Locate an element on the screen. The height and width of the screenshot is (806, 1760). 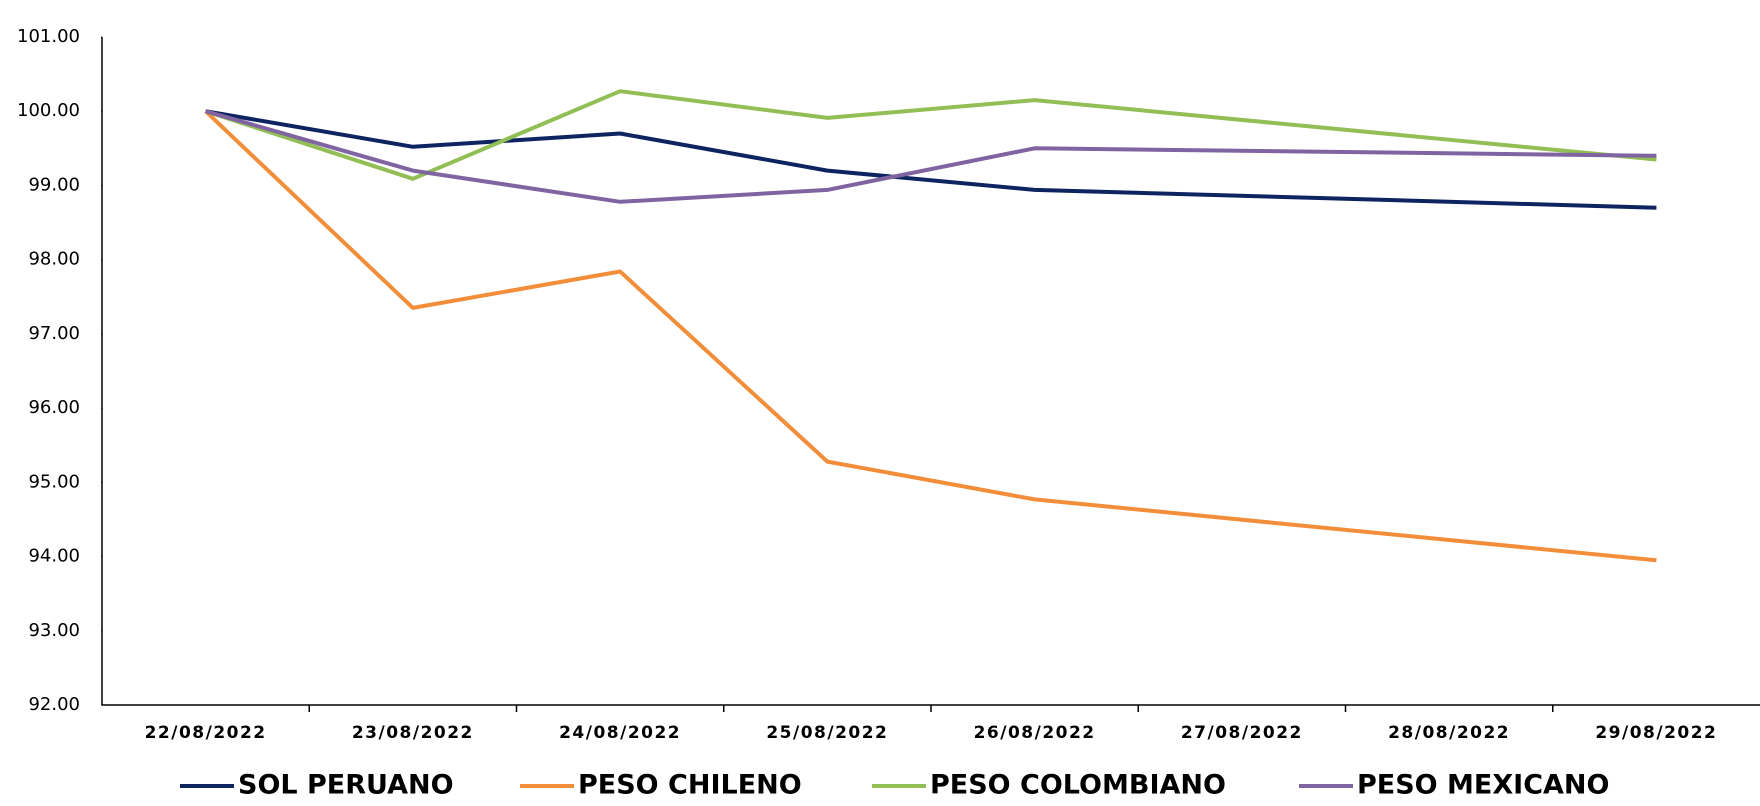
legend-label: PESO MEXICANO is located at coordinates (1483, 785).